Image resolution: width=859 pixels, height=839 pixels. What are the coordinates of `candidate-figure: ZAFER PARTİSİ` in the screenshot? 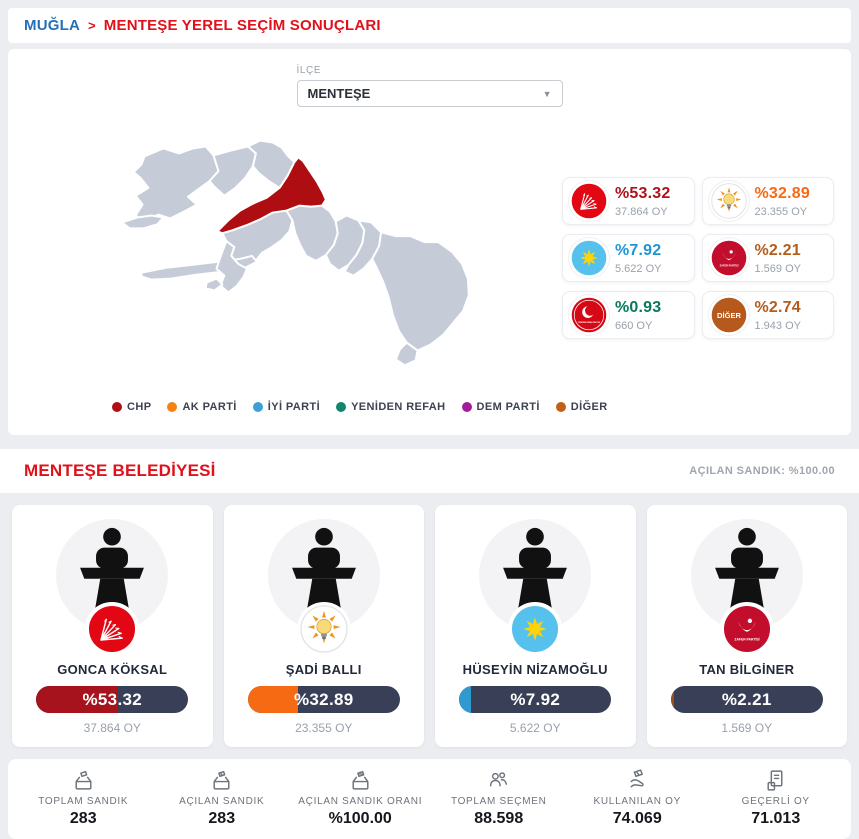 It's located at (746, 586).